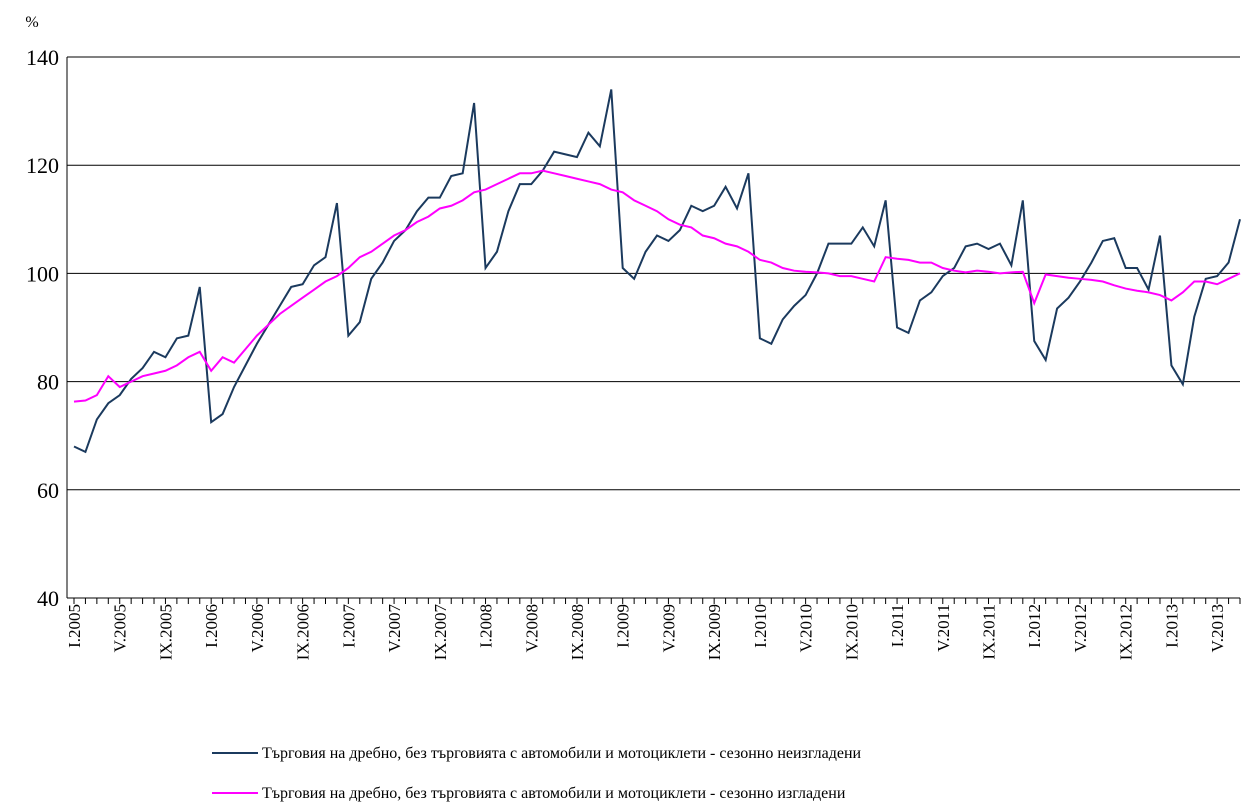 This screenshot has width=1241, height=805. What do you see at coordinates (714, 632) in the screenshot?
I see `x-tick-label: IX.2009` at bounding box center [714, 632].